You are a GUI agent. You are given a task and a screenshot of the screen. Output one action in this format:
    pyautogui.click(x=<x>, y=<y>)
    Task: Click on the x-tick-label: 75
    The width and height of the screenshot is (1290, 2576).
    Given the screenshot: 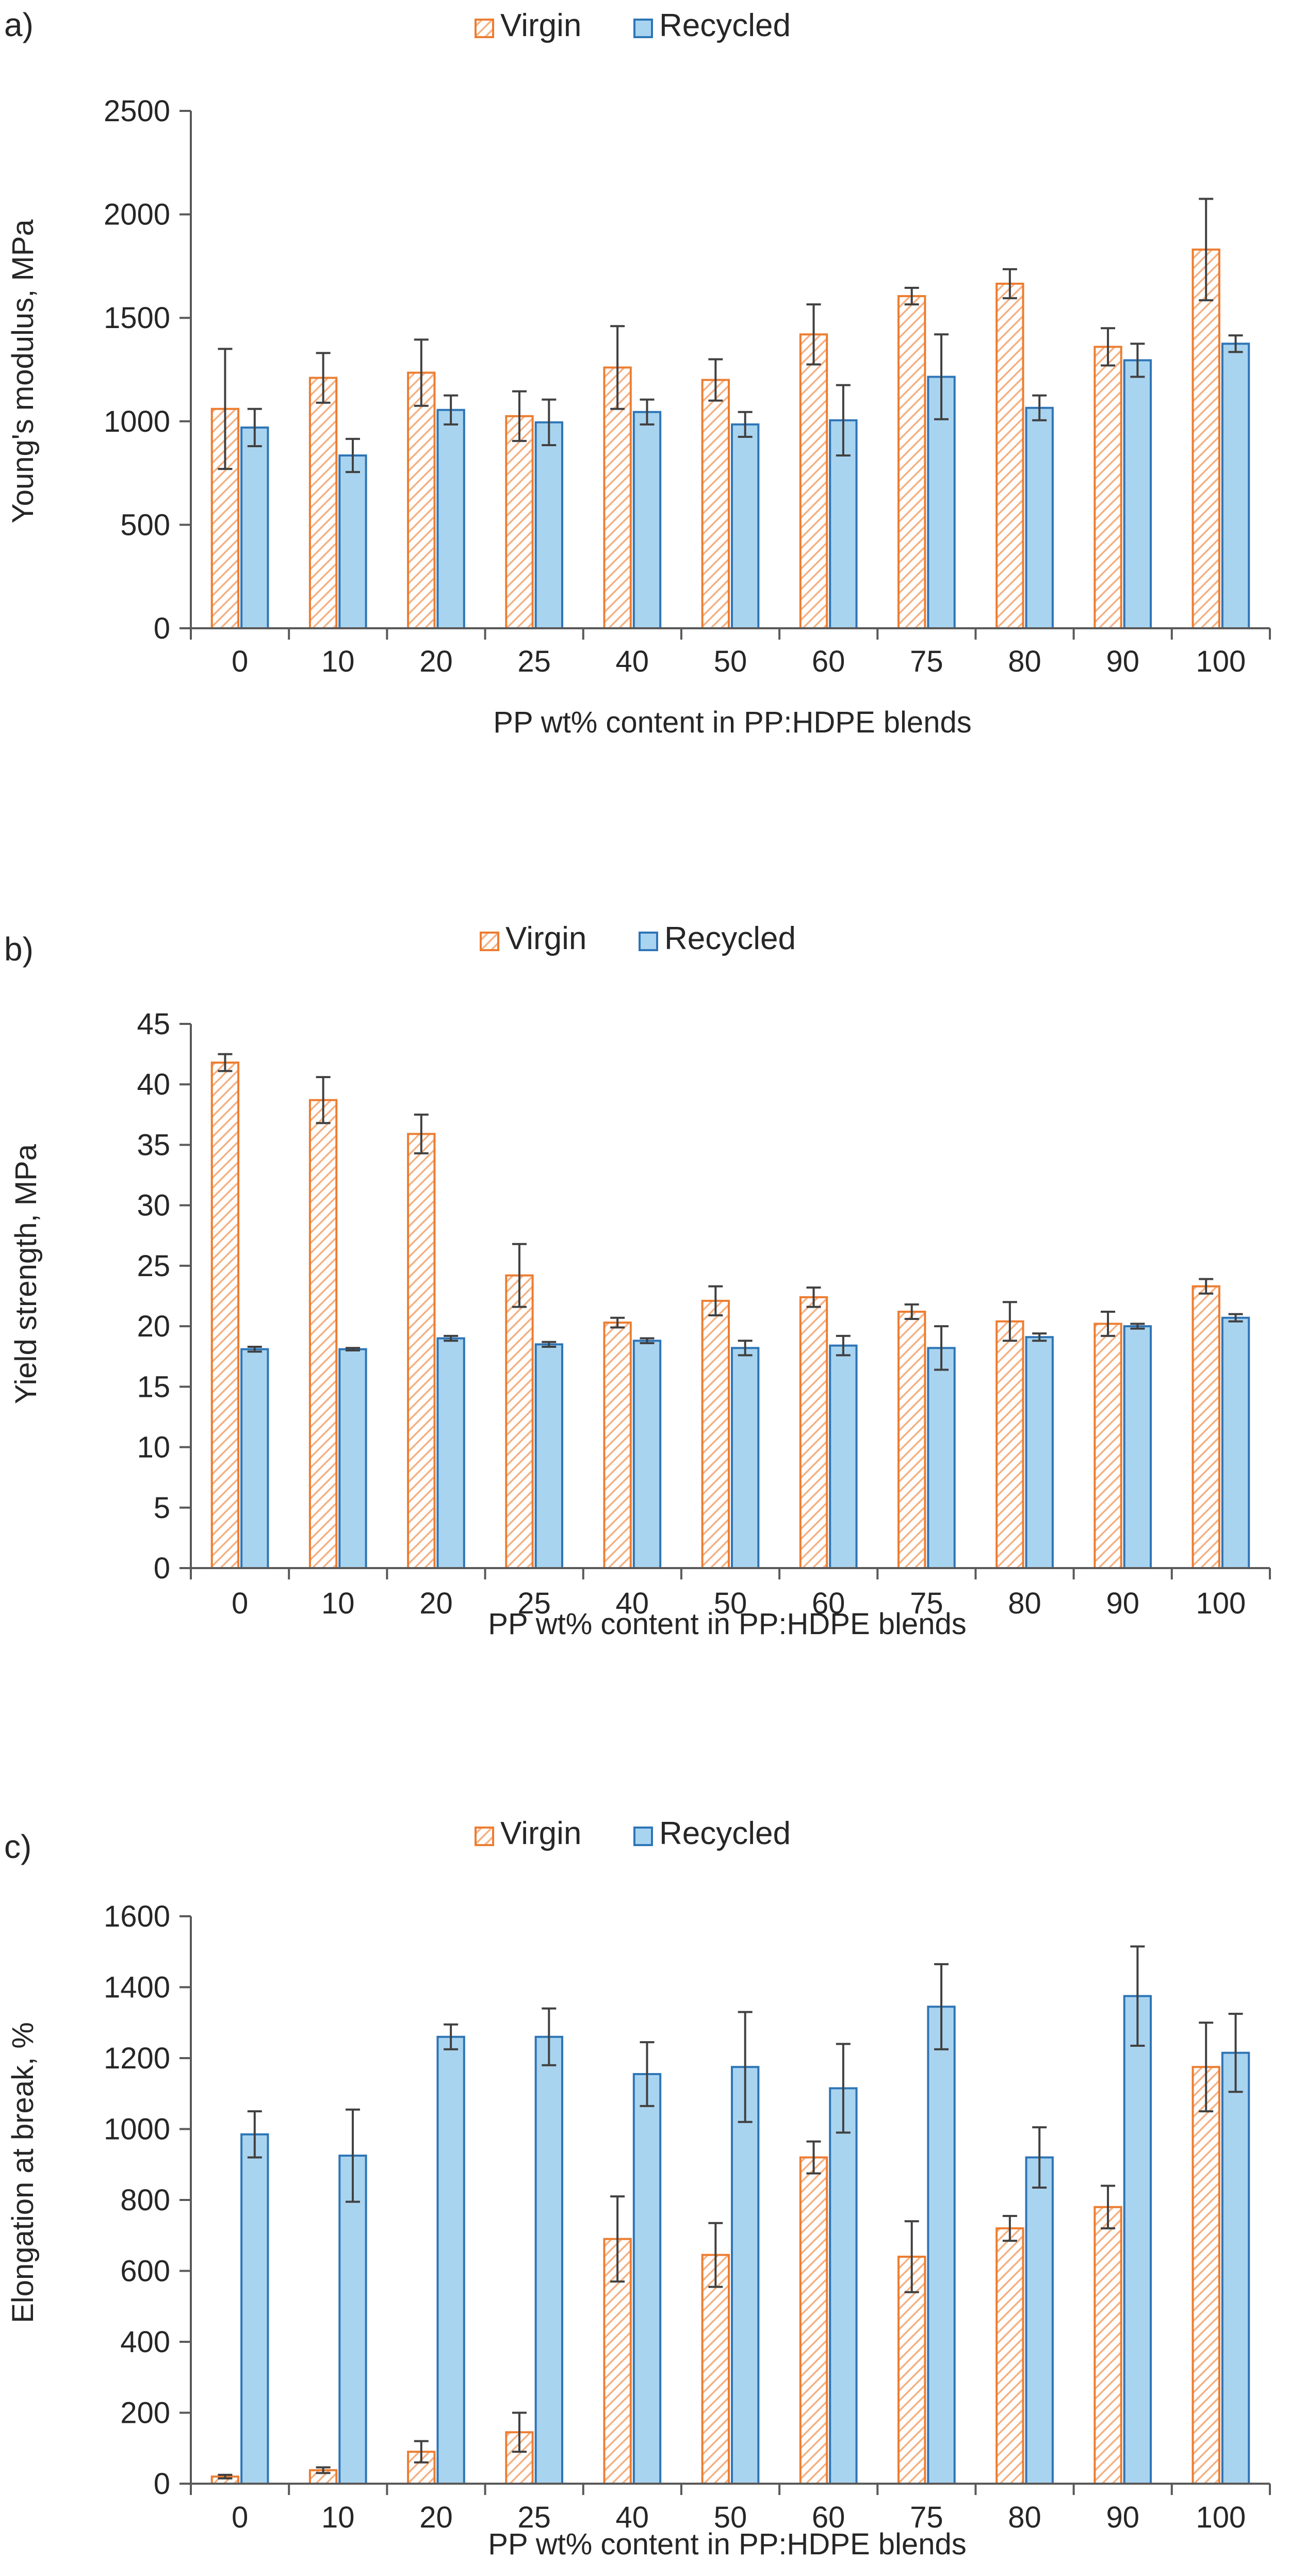 What is the action you would take?
    pyautogui.click(x=926, y=1604)
    